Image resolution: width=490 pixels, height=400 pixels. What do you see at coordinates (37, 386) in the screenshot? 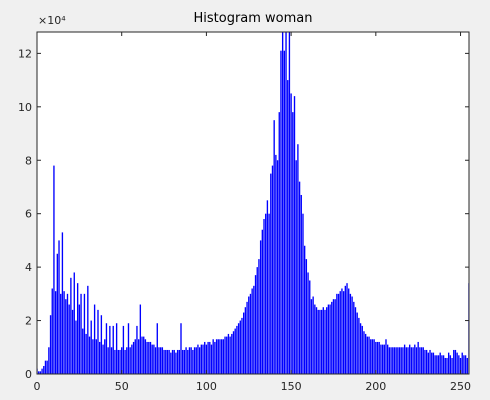
I see `x-tick-label: 0` at bounding box center [37, 386].